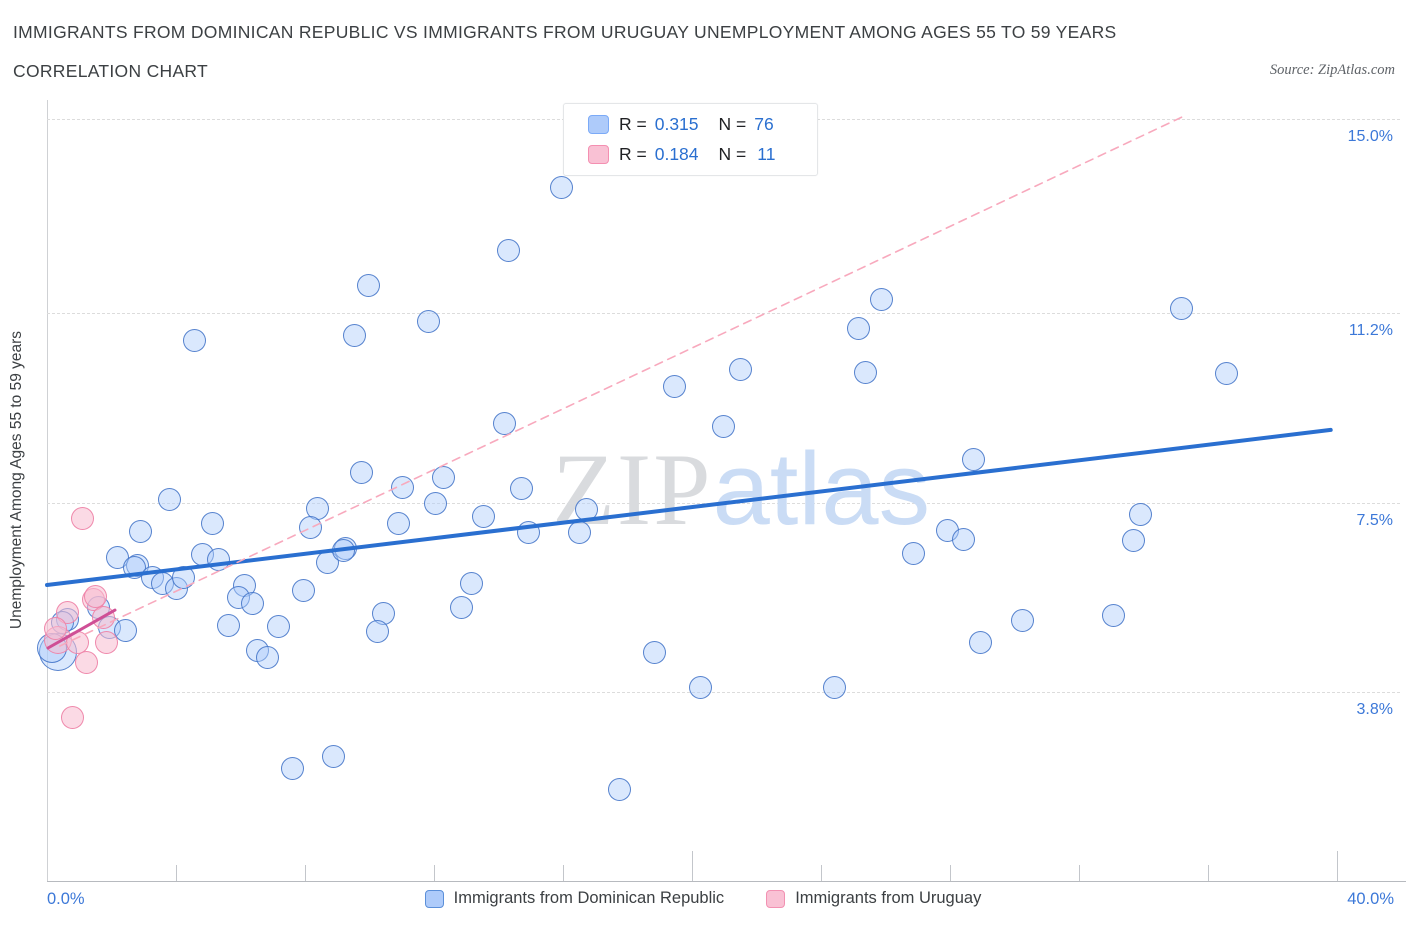 The image size is (1406, 930). I want to click on legend-item-dominican: Immigrants from Dominican Republic, so click(574, 898).